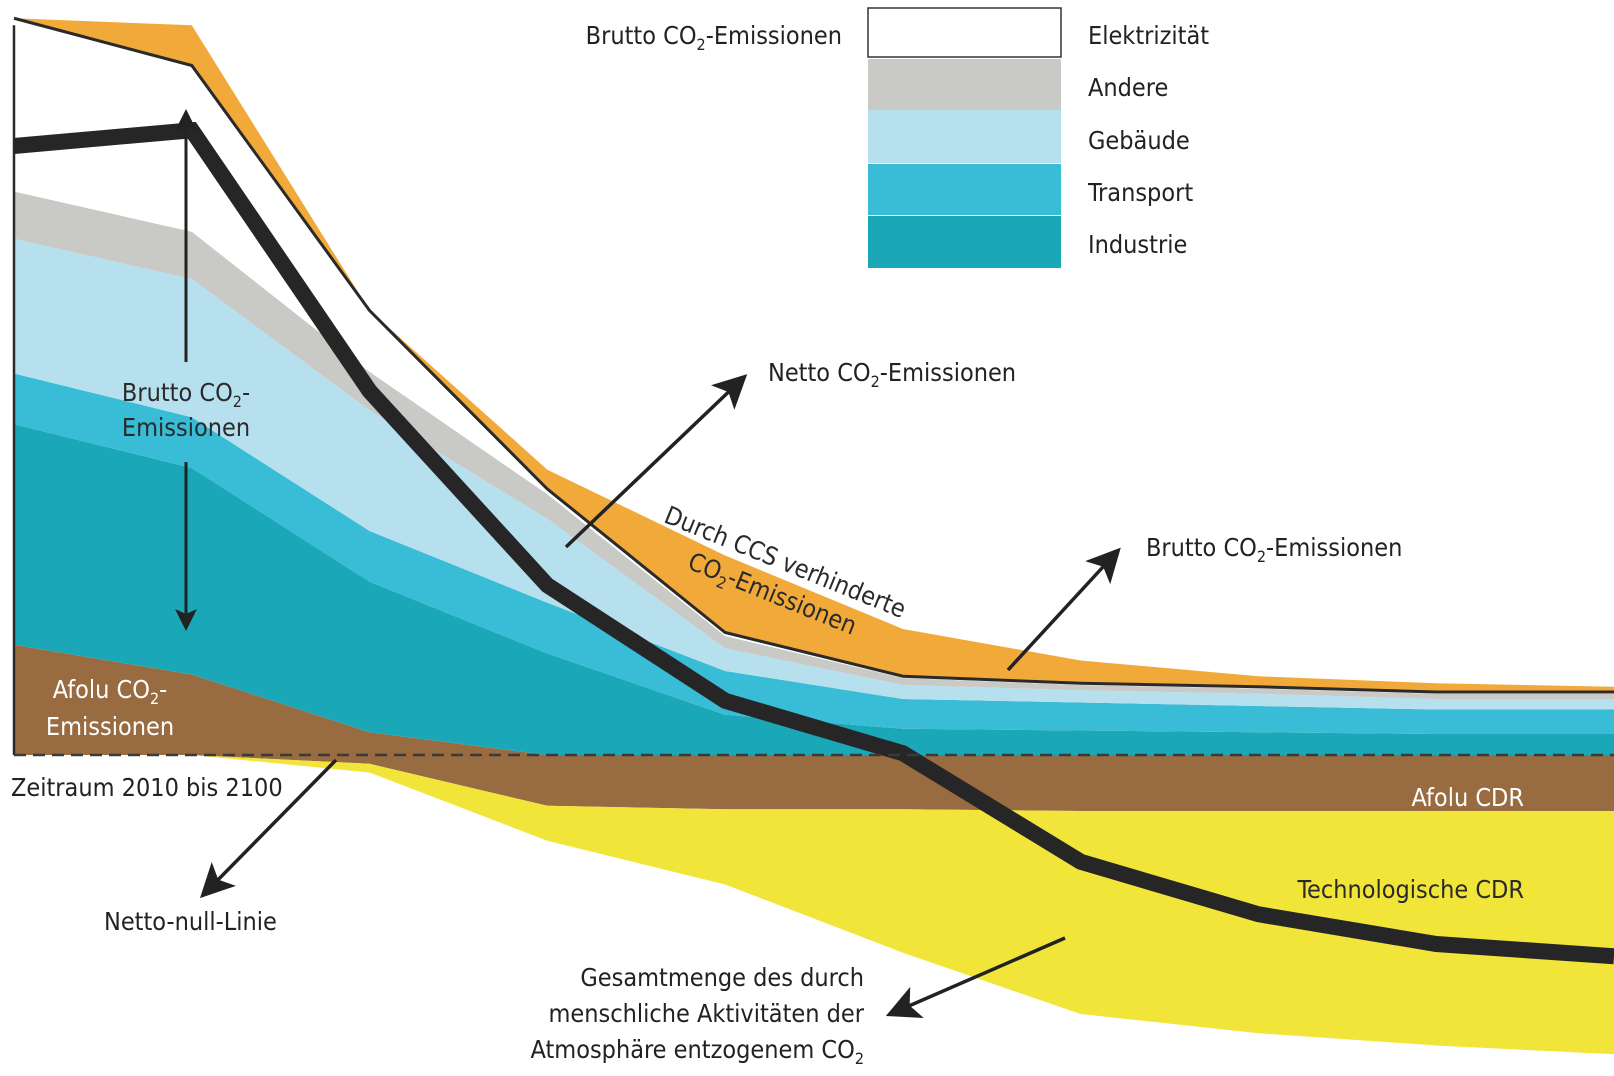 The height and width of the screenshot is (1076, 1614). I want to click on legend-label-transport: Transport, so click(1140, 192).